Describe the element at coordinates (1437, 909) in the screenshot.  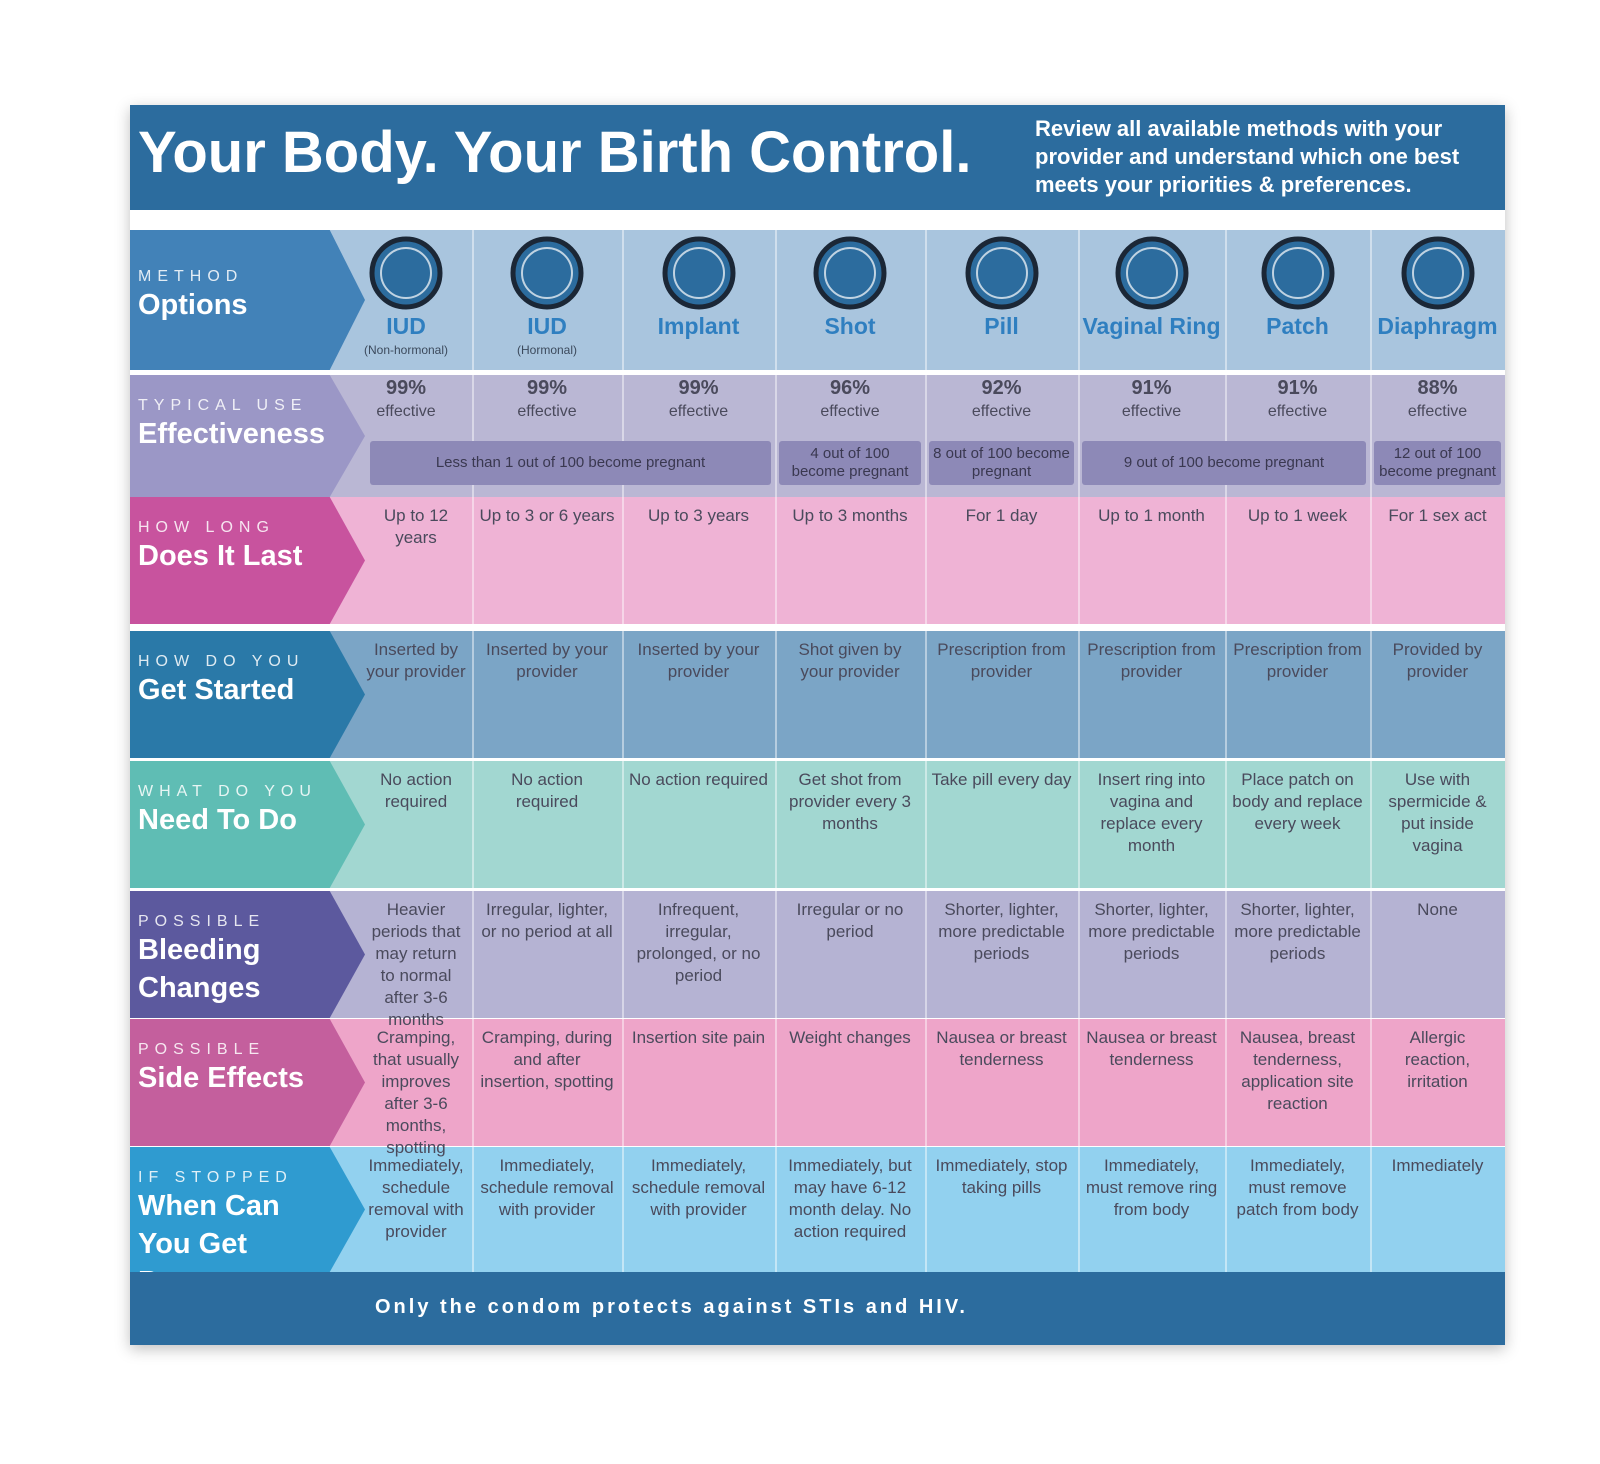
I see `table-cell: None` at that location.